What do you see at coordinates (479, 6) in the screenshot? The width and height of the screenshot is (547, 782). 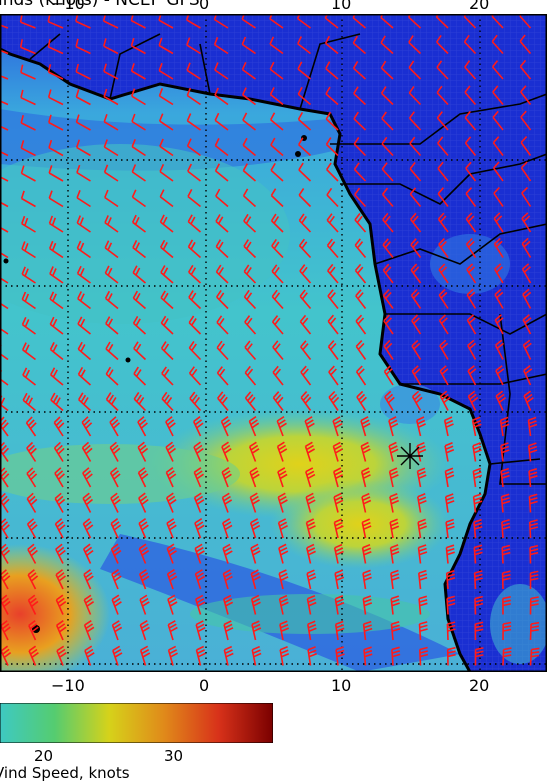 I see `top-lon-tick-label: 20` at bounding box center [479, 6].